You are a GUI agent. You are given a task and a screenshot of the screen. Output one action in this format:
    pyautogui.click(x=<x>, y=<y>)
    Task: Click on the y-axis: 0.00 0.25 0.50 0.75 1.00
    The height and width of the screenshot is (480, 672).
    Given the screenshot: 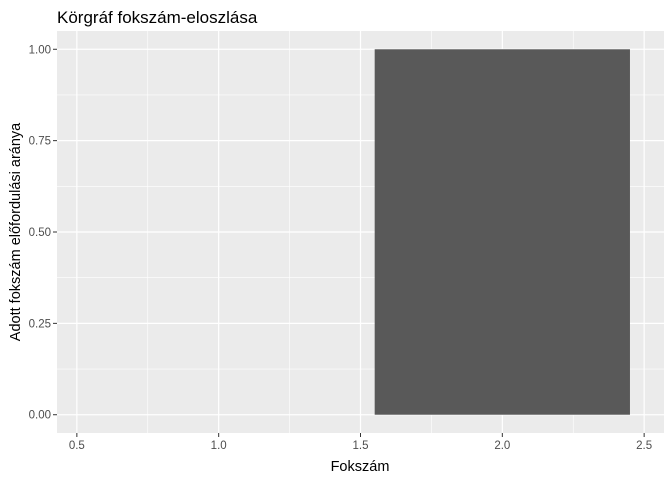 What is the action you would take?
    pyautogui.click(x=43, y=233)
    